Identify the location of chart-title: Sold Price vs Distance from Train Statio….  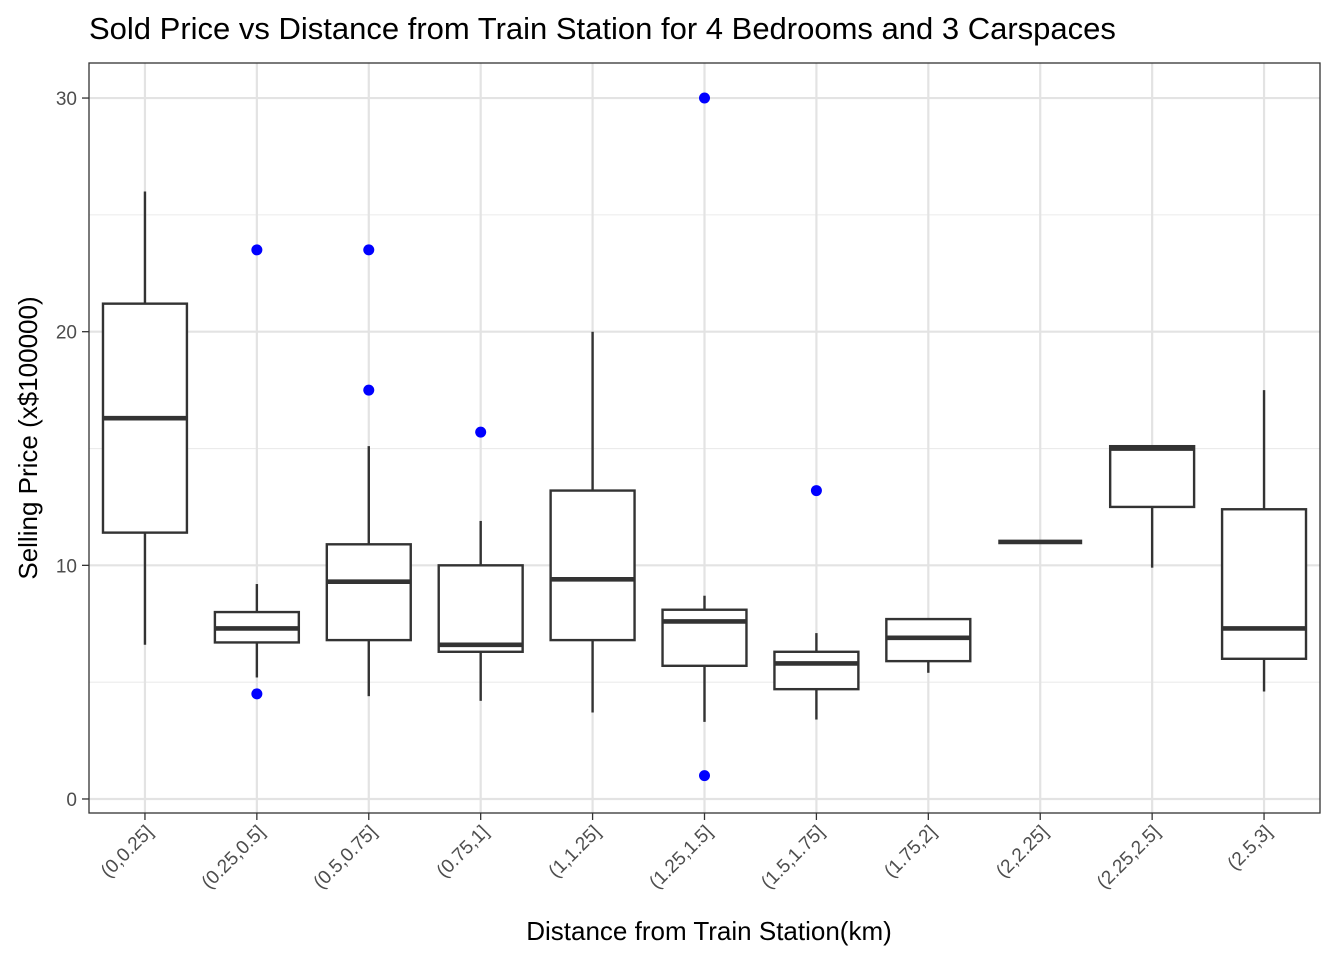
(602, 28).